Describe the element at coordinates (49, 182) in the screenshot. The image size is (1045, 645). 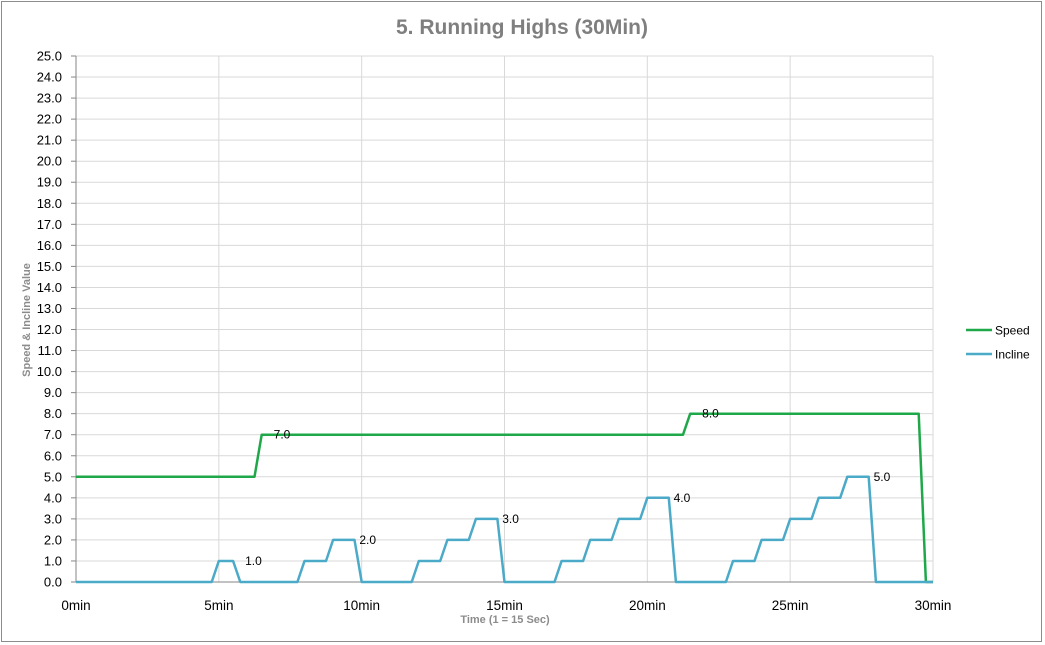
I see `y-tick-label: 19.0` at that location.